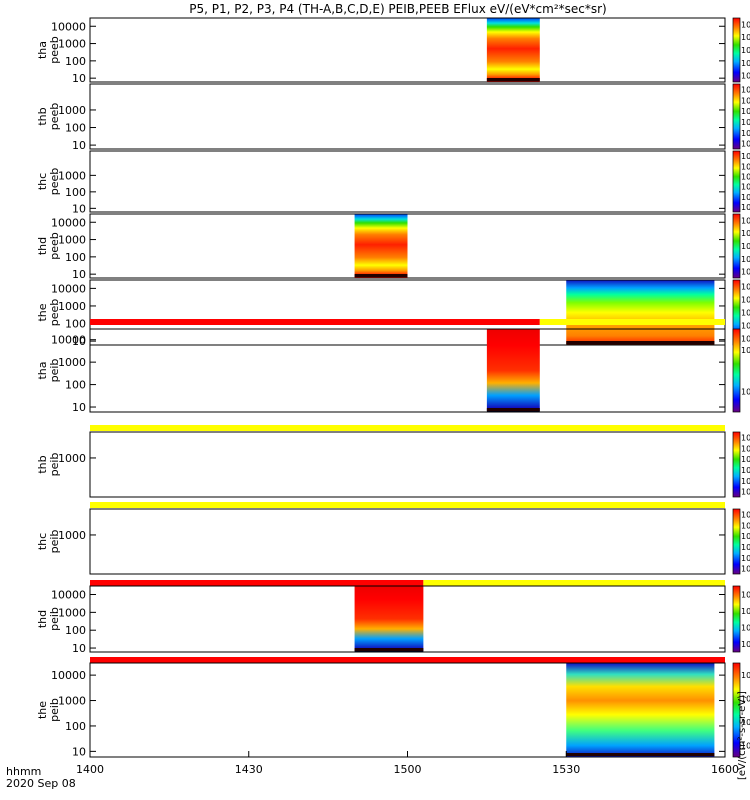 This screenshot has width=750, height=800. I want to click on x-tick-label: 1530, so click(566, 769).